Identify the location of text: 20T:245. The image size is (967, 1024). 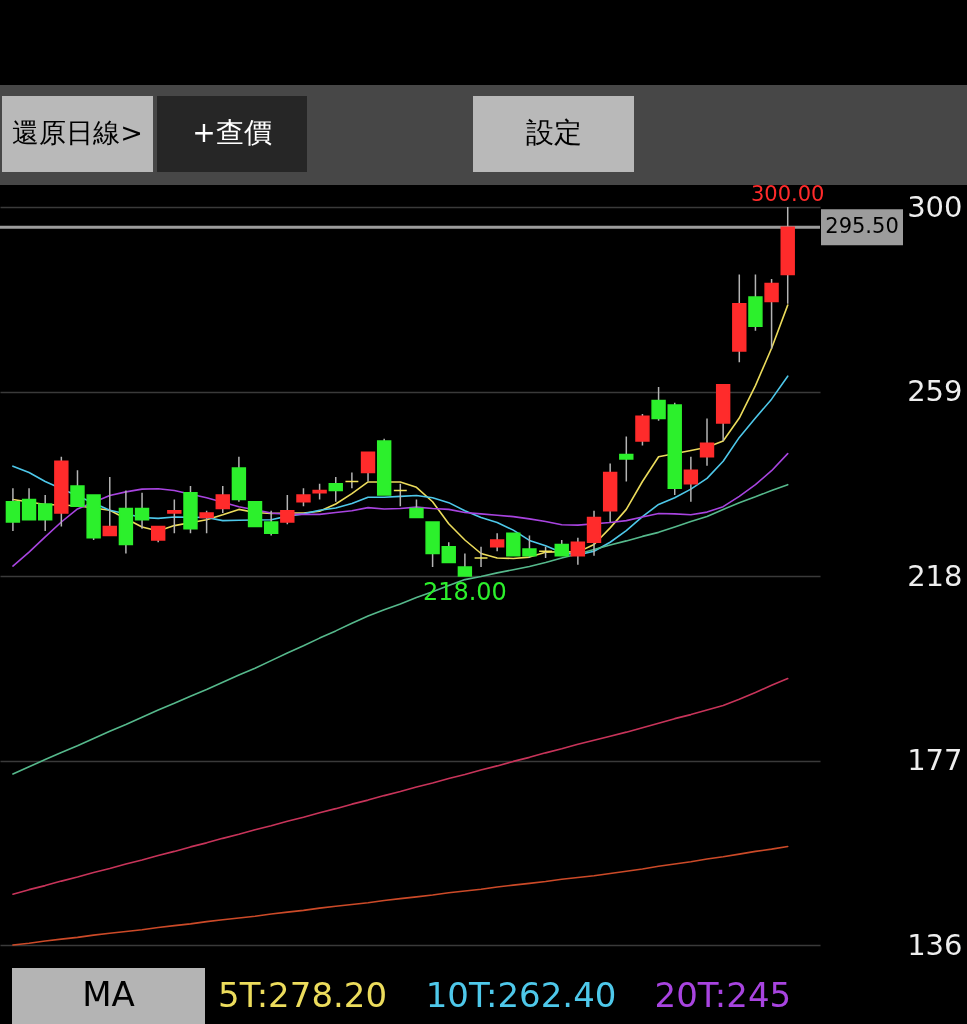
(723, 995).